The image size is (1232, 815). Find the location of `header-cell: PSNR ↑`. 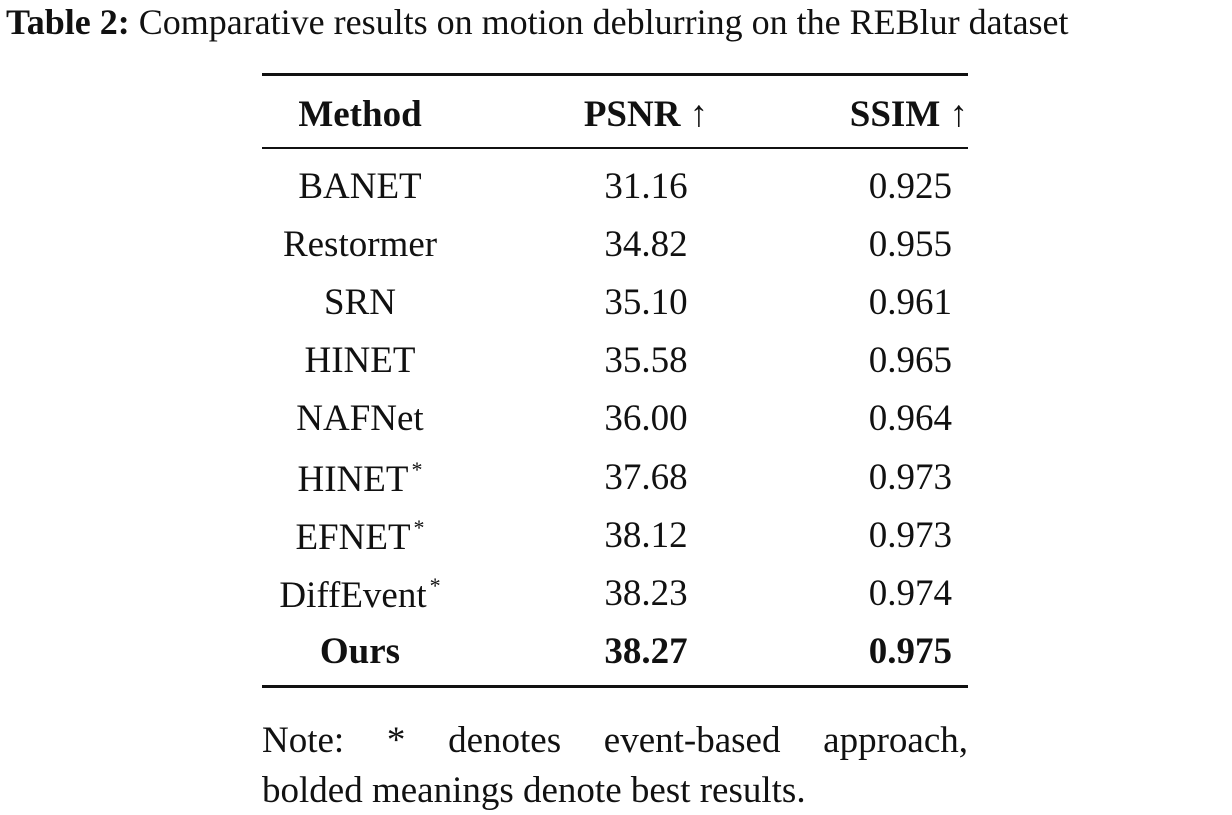

header-cell: PSNR ↑ is located at coordinates (646, 114).